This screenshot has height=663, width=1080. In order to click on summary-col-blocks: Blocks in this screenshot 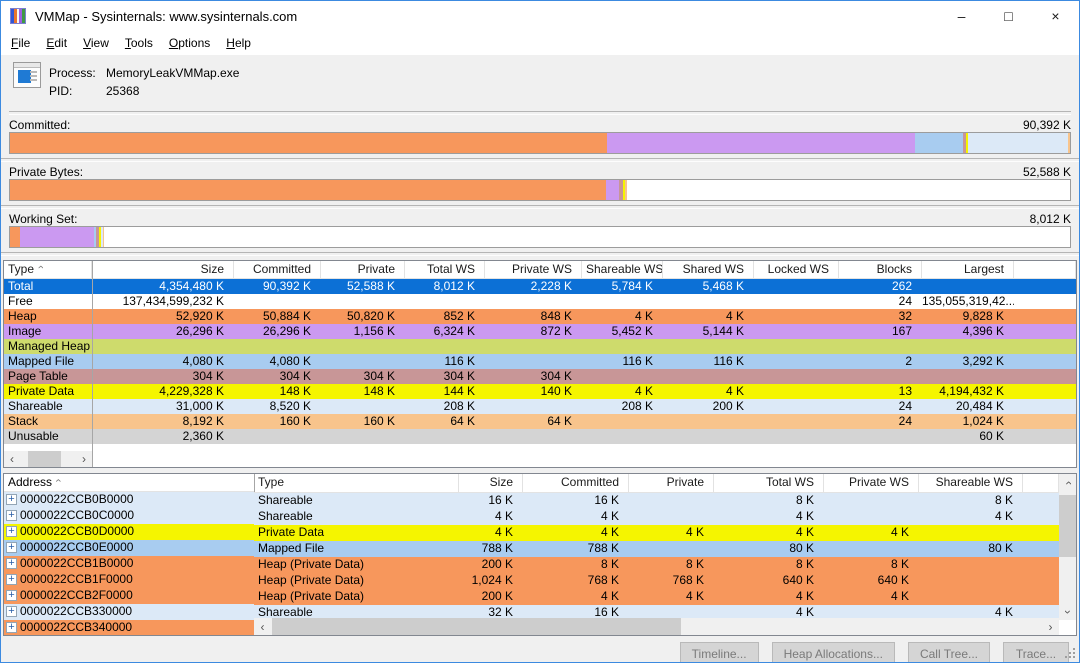, I will do `click(880, 269)`.